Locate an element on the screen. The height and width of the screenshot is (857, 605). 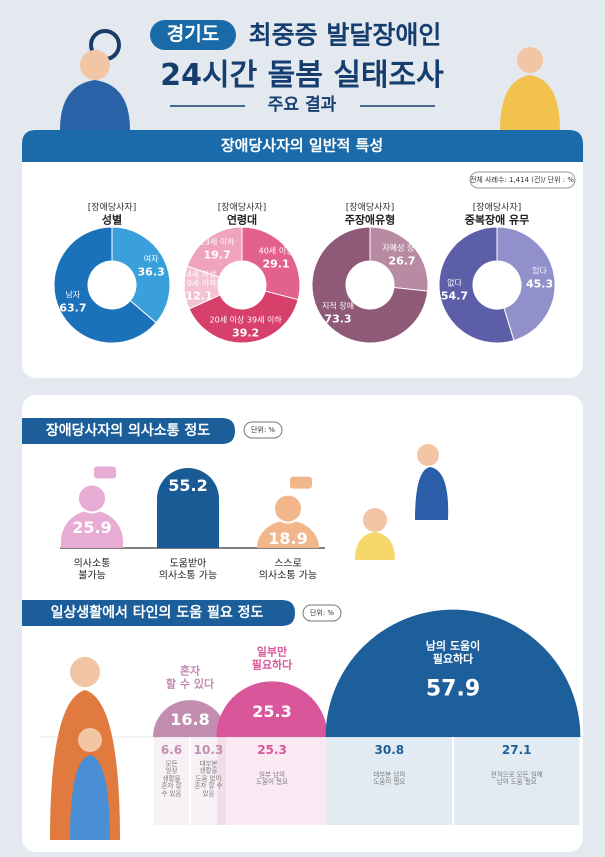
segment-value: 26.7 is located at coordinates (402, 261).